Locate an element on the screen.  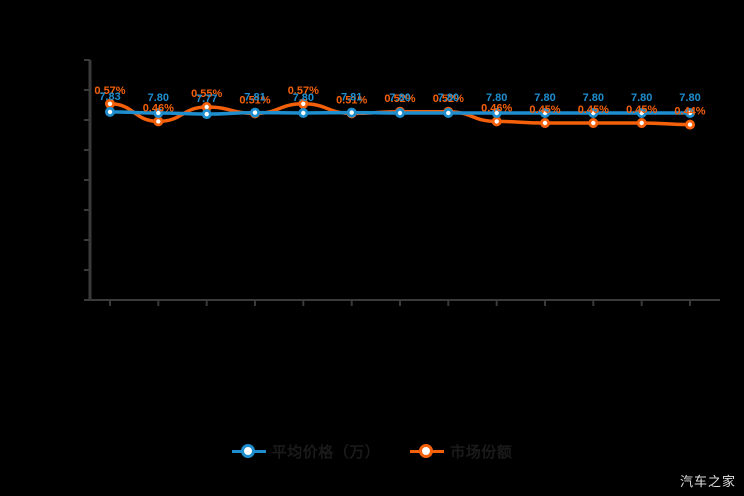
svg-text: 0.55% is located at coordinates (206, 94).